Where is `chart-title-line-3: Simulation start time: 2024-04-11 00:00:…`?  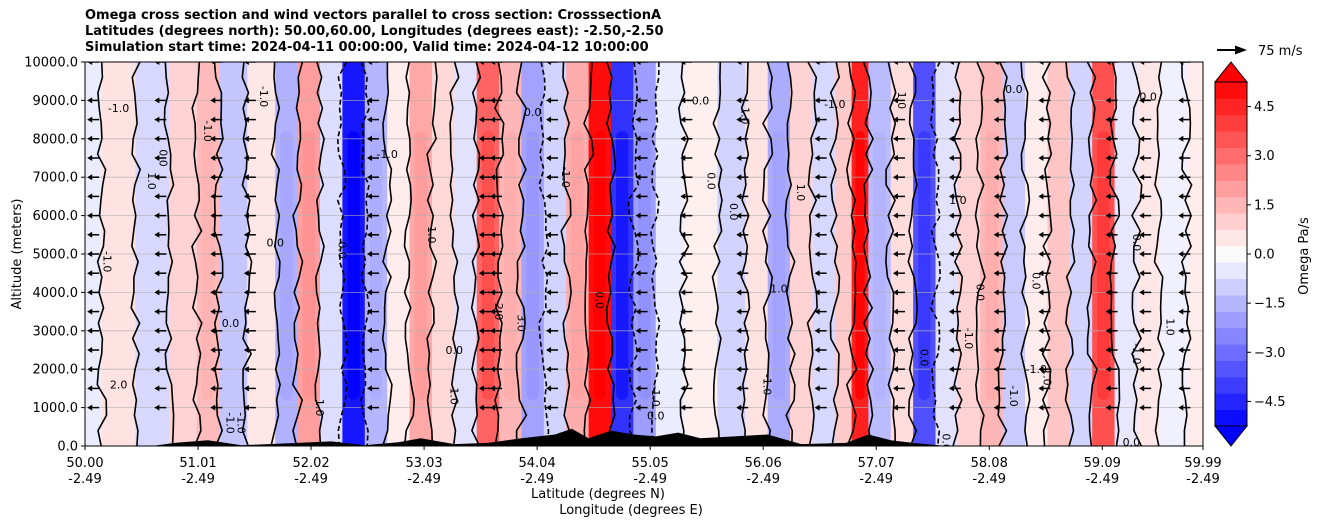
chart-title-line-3: Simulation start time: 2024-04-11 00:00:… is located at coordinates (367, 47).